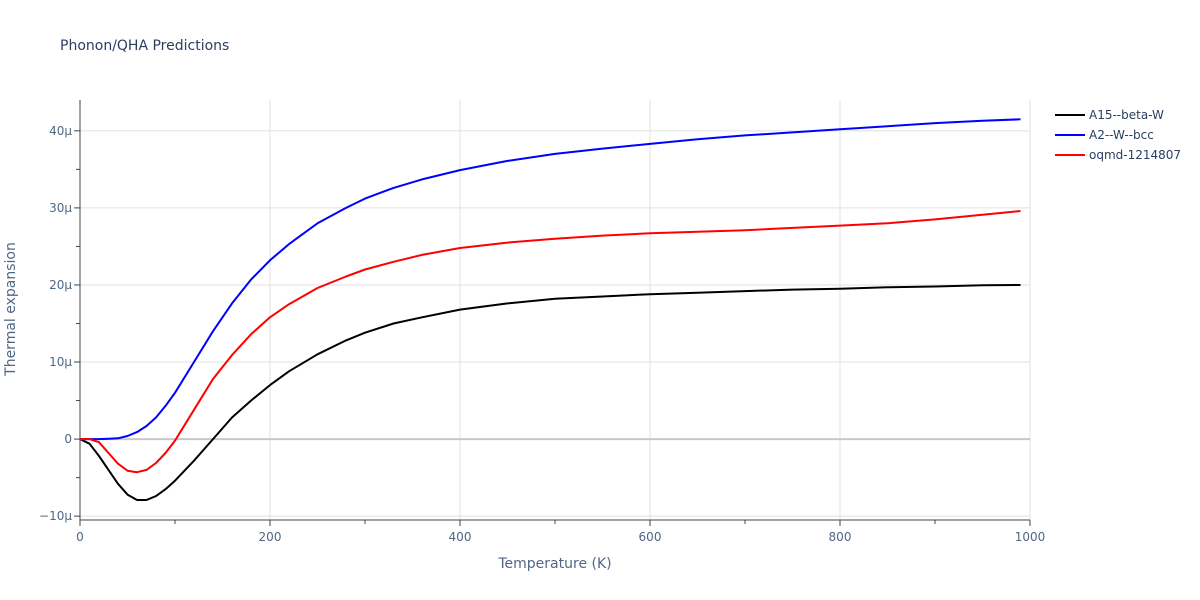  Describe the element at coordinates (460, 537) in the screenshot. I see `x-tick-label: 400` at that location.